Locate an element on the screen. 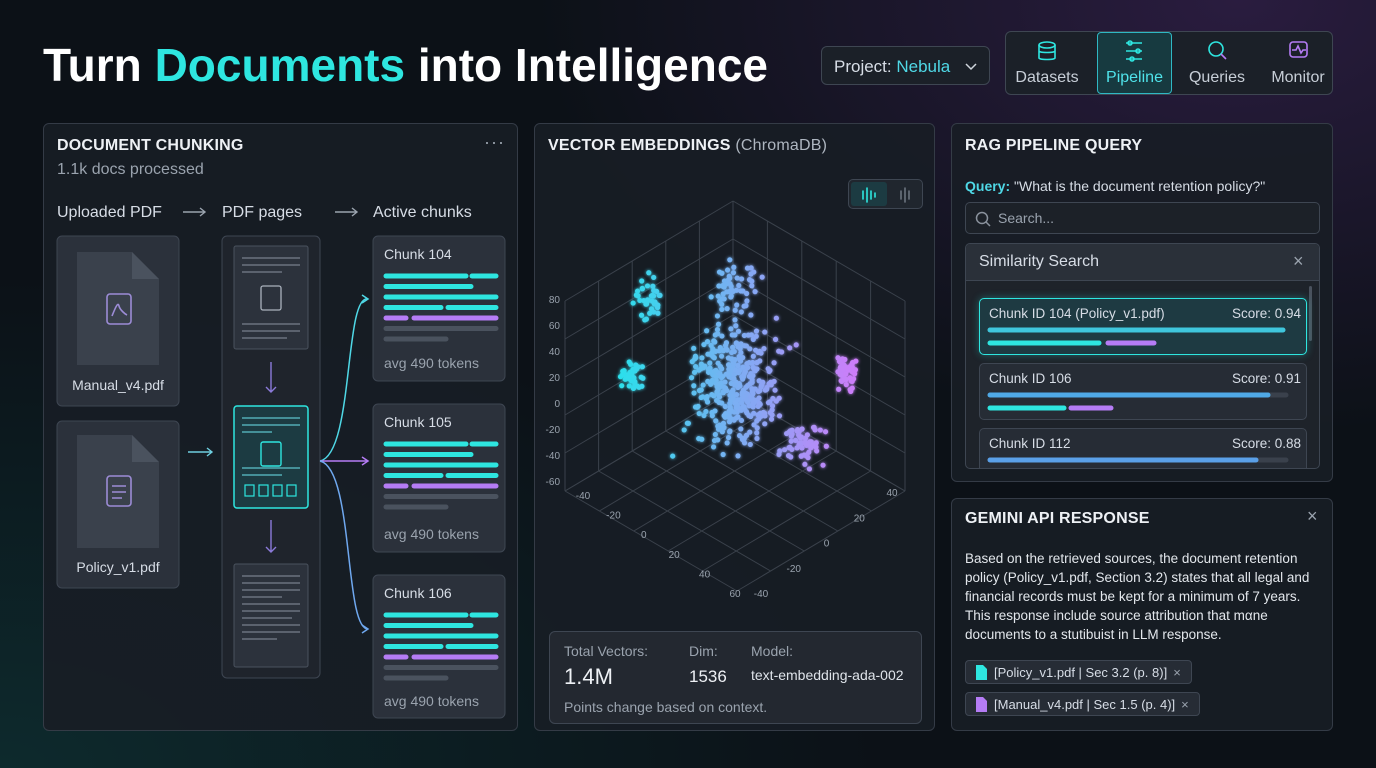  axis-tick-label: 60 is located at coordinates (735, 594).